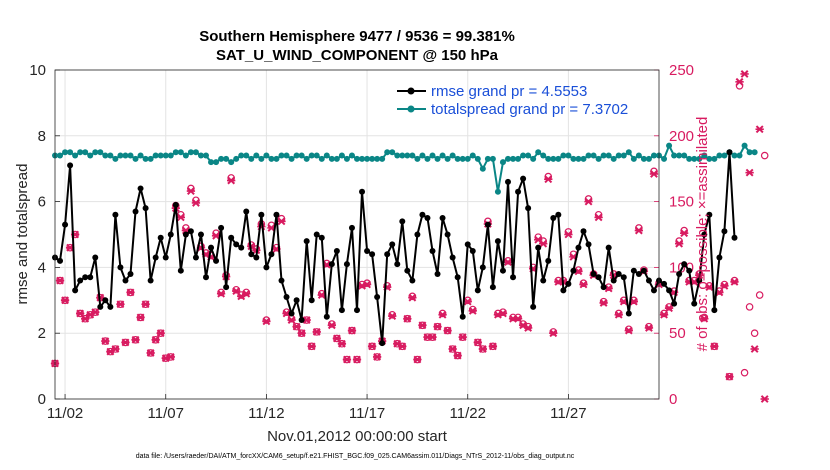 The height and width of the screenshot is (470, 830). Describe the element at coordinates (357, 55) in the screenshot. I see `chart-title-line2: SAT_U_WIND_COMPONENT @ 150 hPa` at that location.